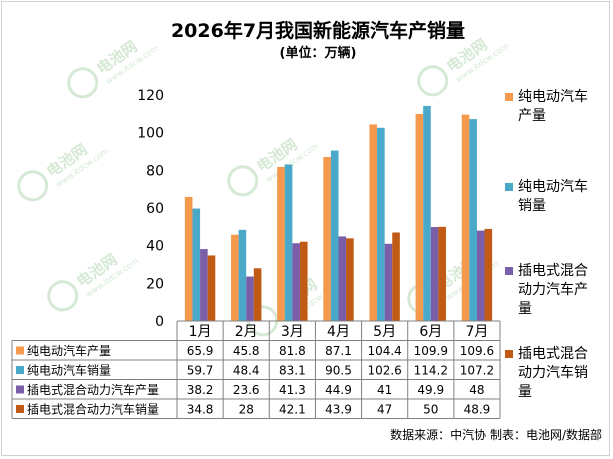 This screenshot has height=459, width=613. Describe the element at coordinates (292, 351) in the screenshot. I see `data-label: 81.8` at that location.